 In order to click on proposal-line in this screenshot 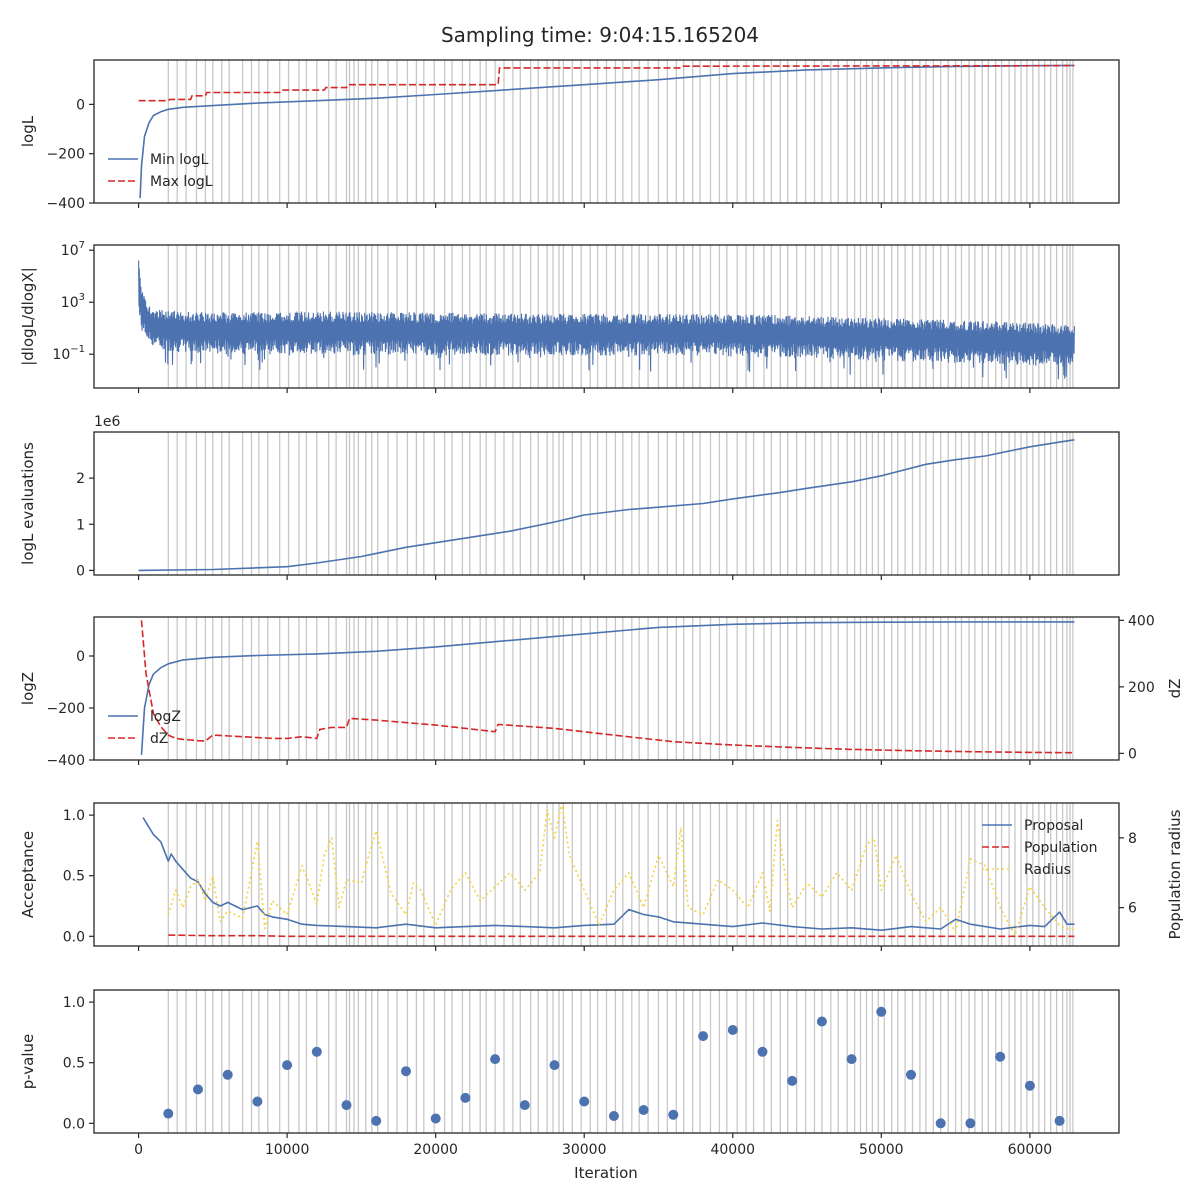, I will do `click(608, 874)`.